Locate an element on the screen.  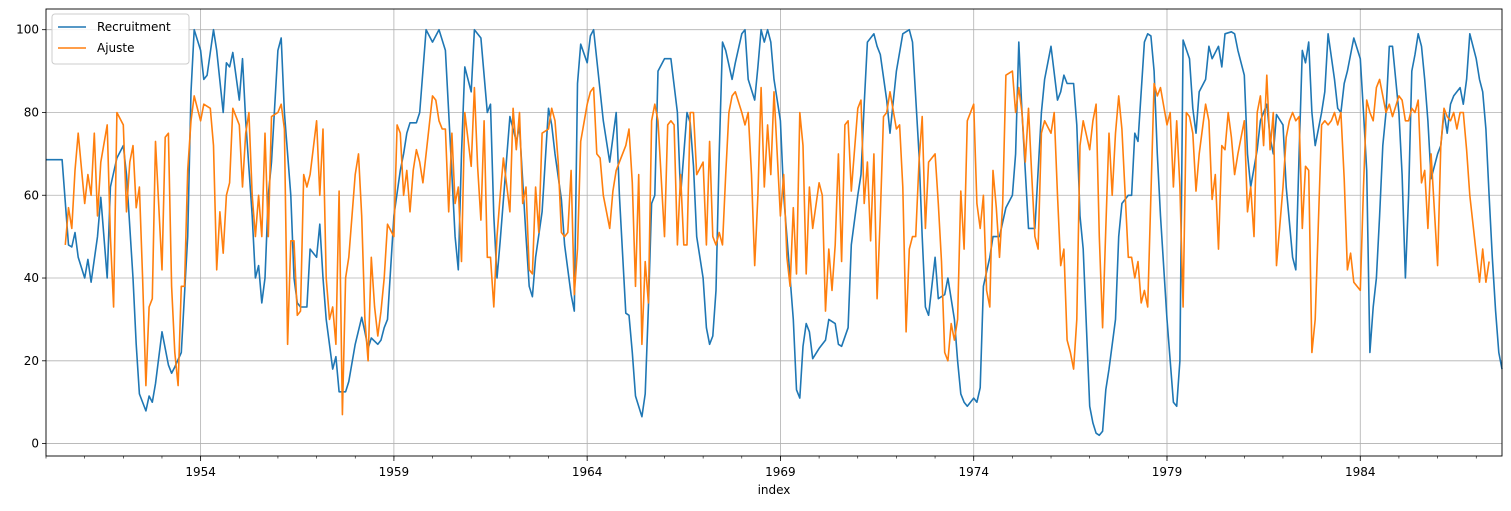
y-tick-label: 60 is located at coordinates (31, 195).